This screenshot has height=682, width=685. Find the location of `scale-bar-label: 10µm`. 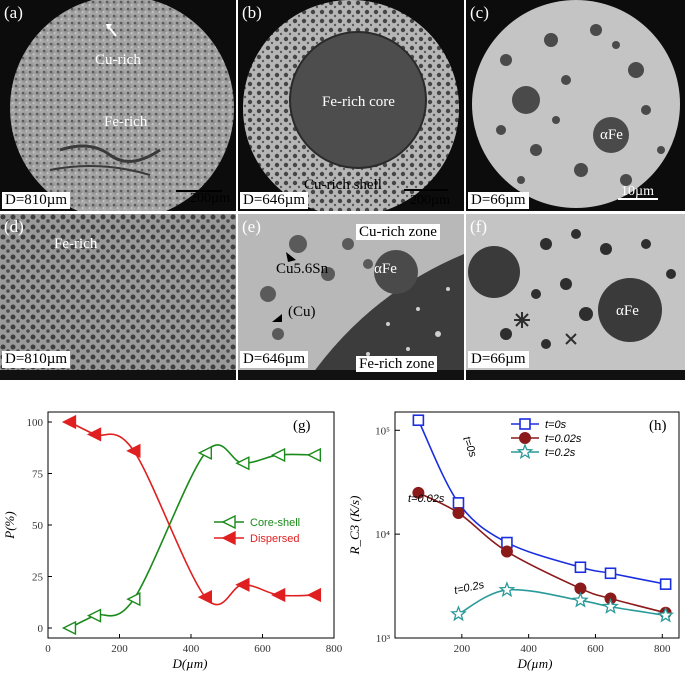

scale-bar-label: 10µm is located at coordinates (637, 191).